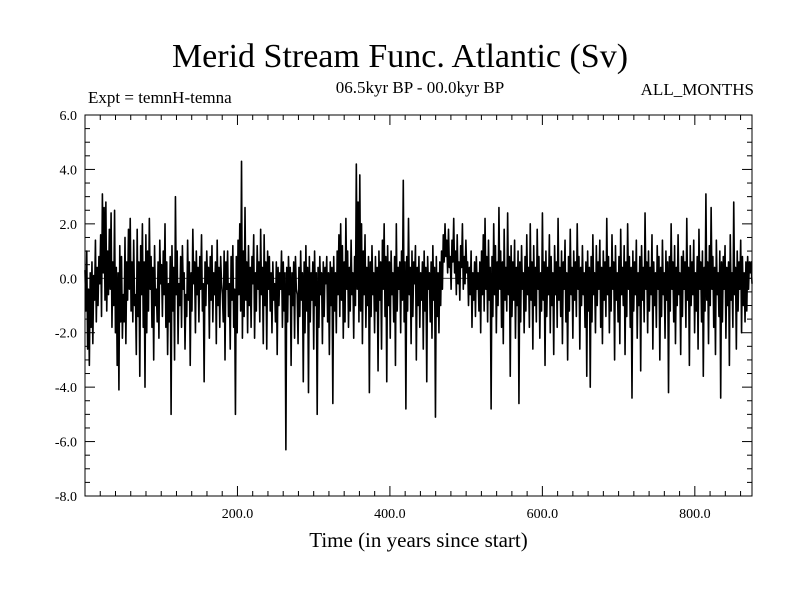 Image resolution: width=800 pixels, height=600 pixels. What do you see at coordinates (160, 97) in the screenshot?
I see `experiment-label: Expt = temnH-temna` at bounding box center [160, 97].